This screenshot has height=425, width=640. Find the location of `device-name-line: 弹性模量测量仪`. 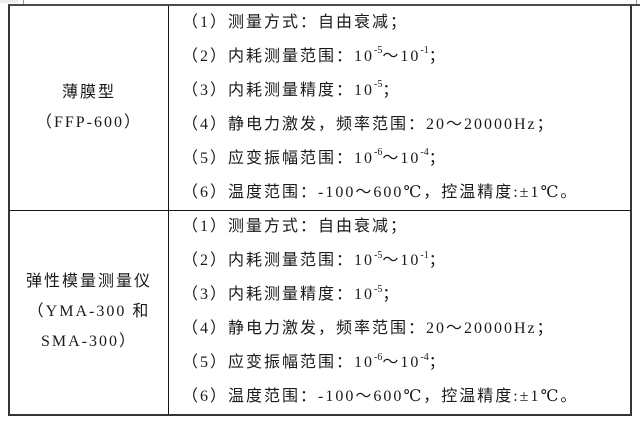

device-name-line: 弹性模量测量仪 is located at coordinates (88, 282).